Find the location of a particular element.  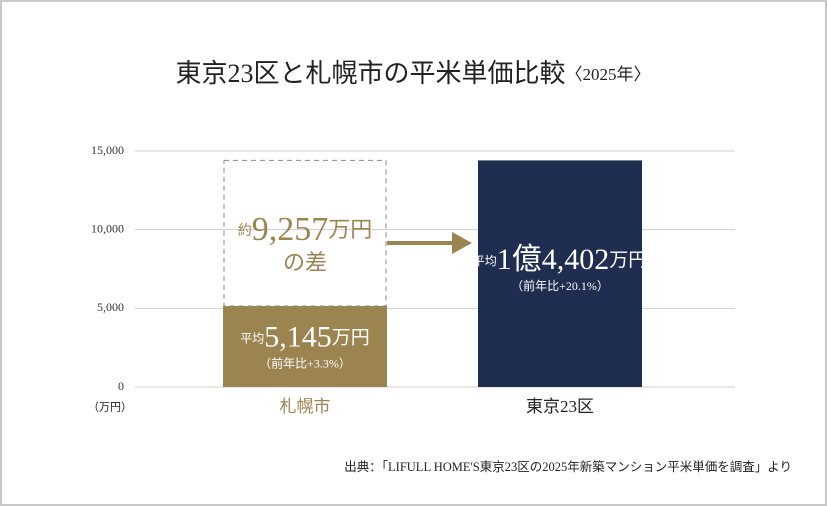

title-year: 〈2025年〉 is located at coordinates (608, 74).